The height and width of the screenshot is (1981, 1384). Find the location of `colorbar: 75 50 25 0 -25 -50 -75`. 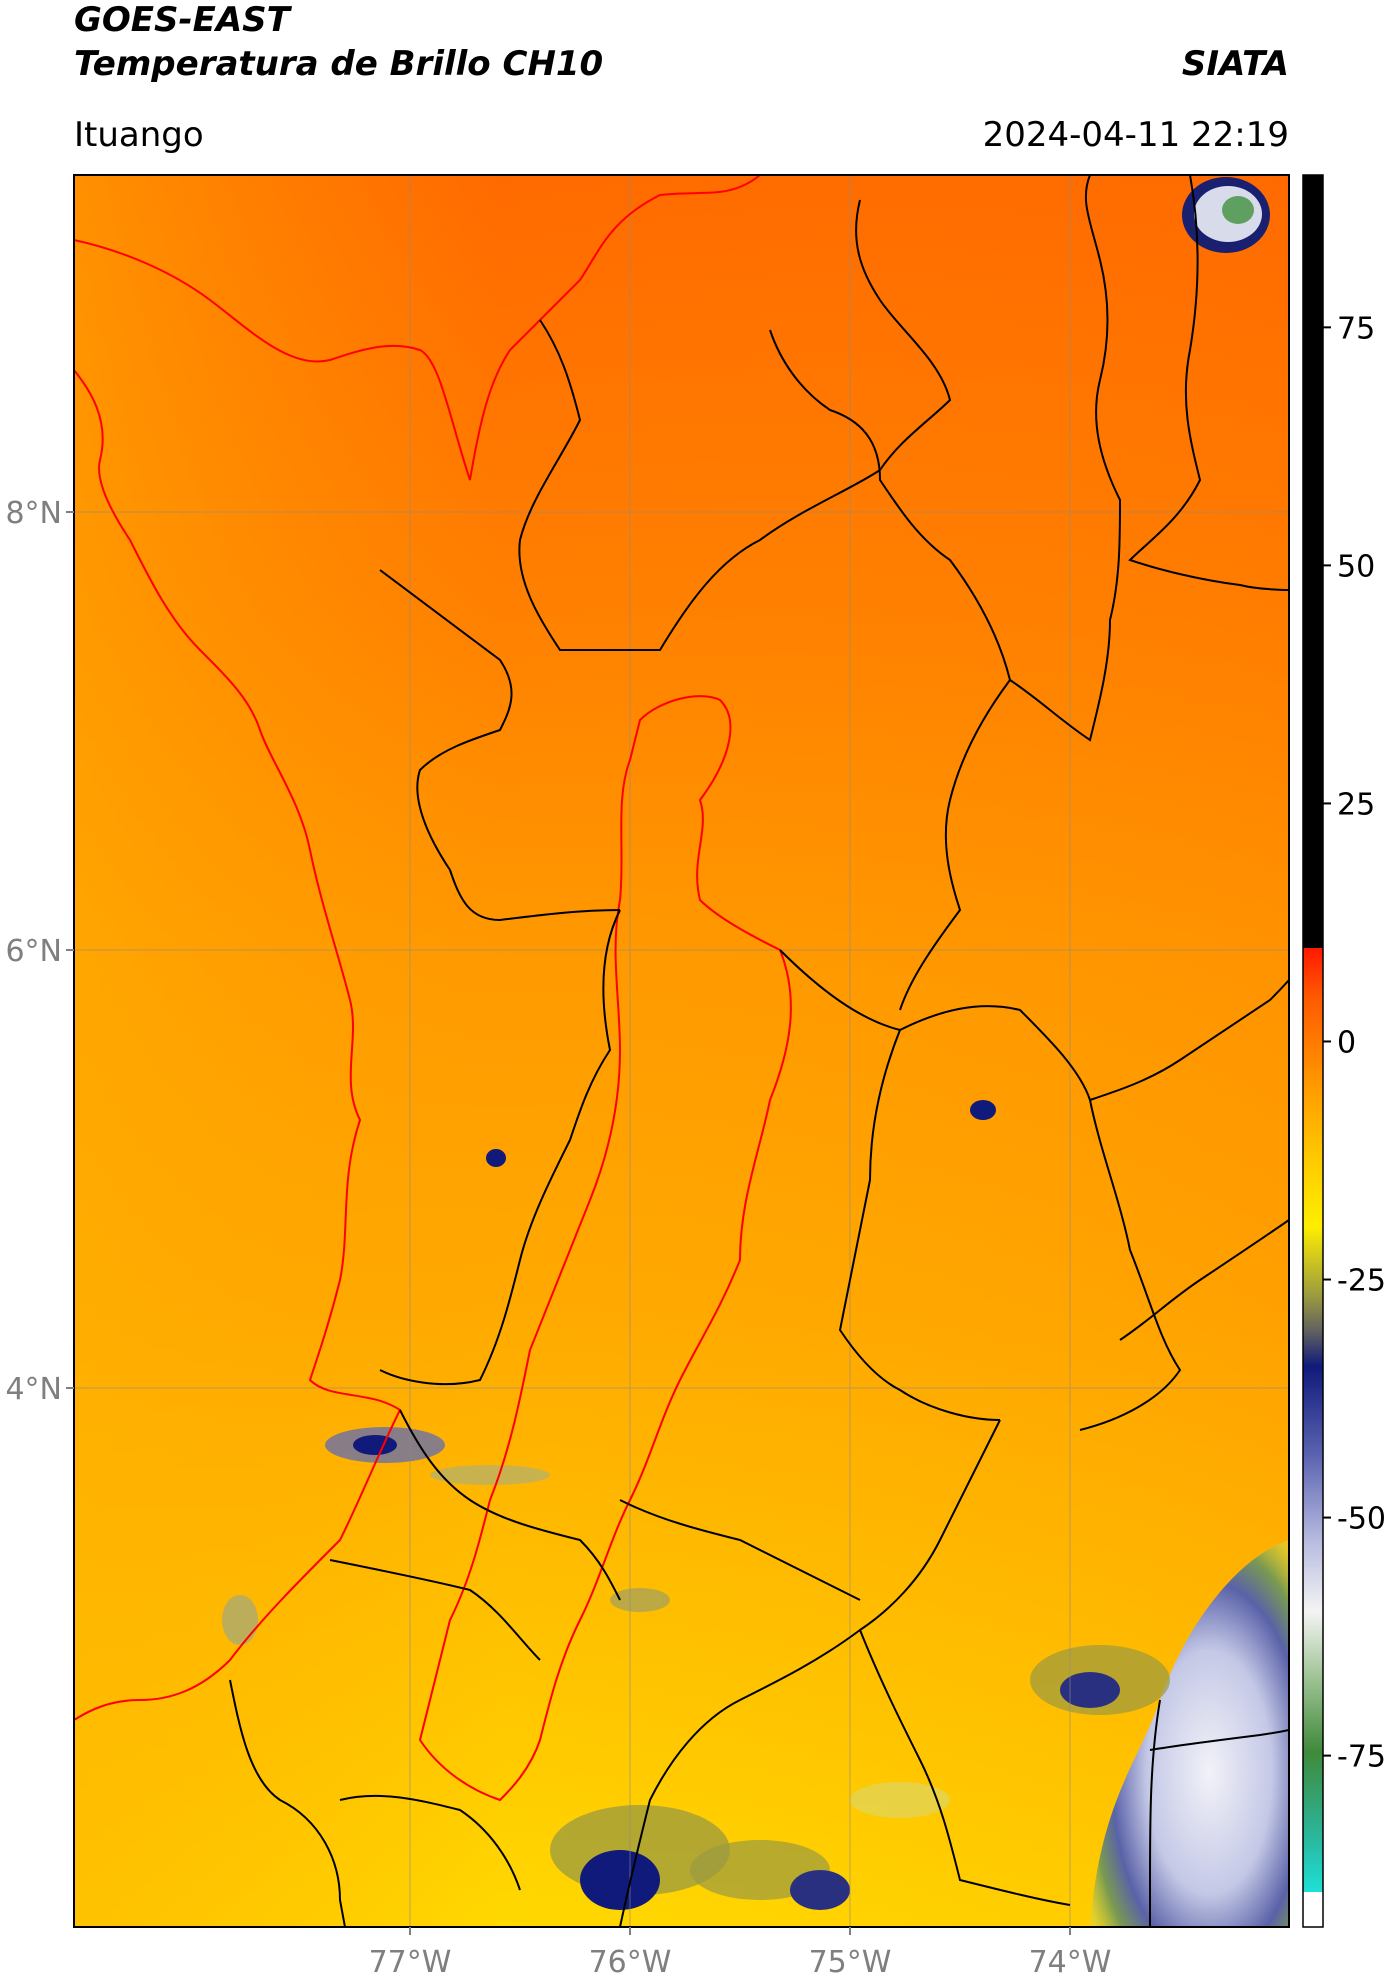

colorbar: 75 50 25 0 -25 -50 -75 is located at coordinates (1343, 1051).